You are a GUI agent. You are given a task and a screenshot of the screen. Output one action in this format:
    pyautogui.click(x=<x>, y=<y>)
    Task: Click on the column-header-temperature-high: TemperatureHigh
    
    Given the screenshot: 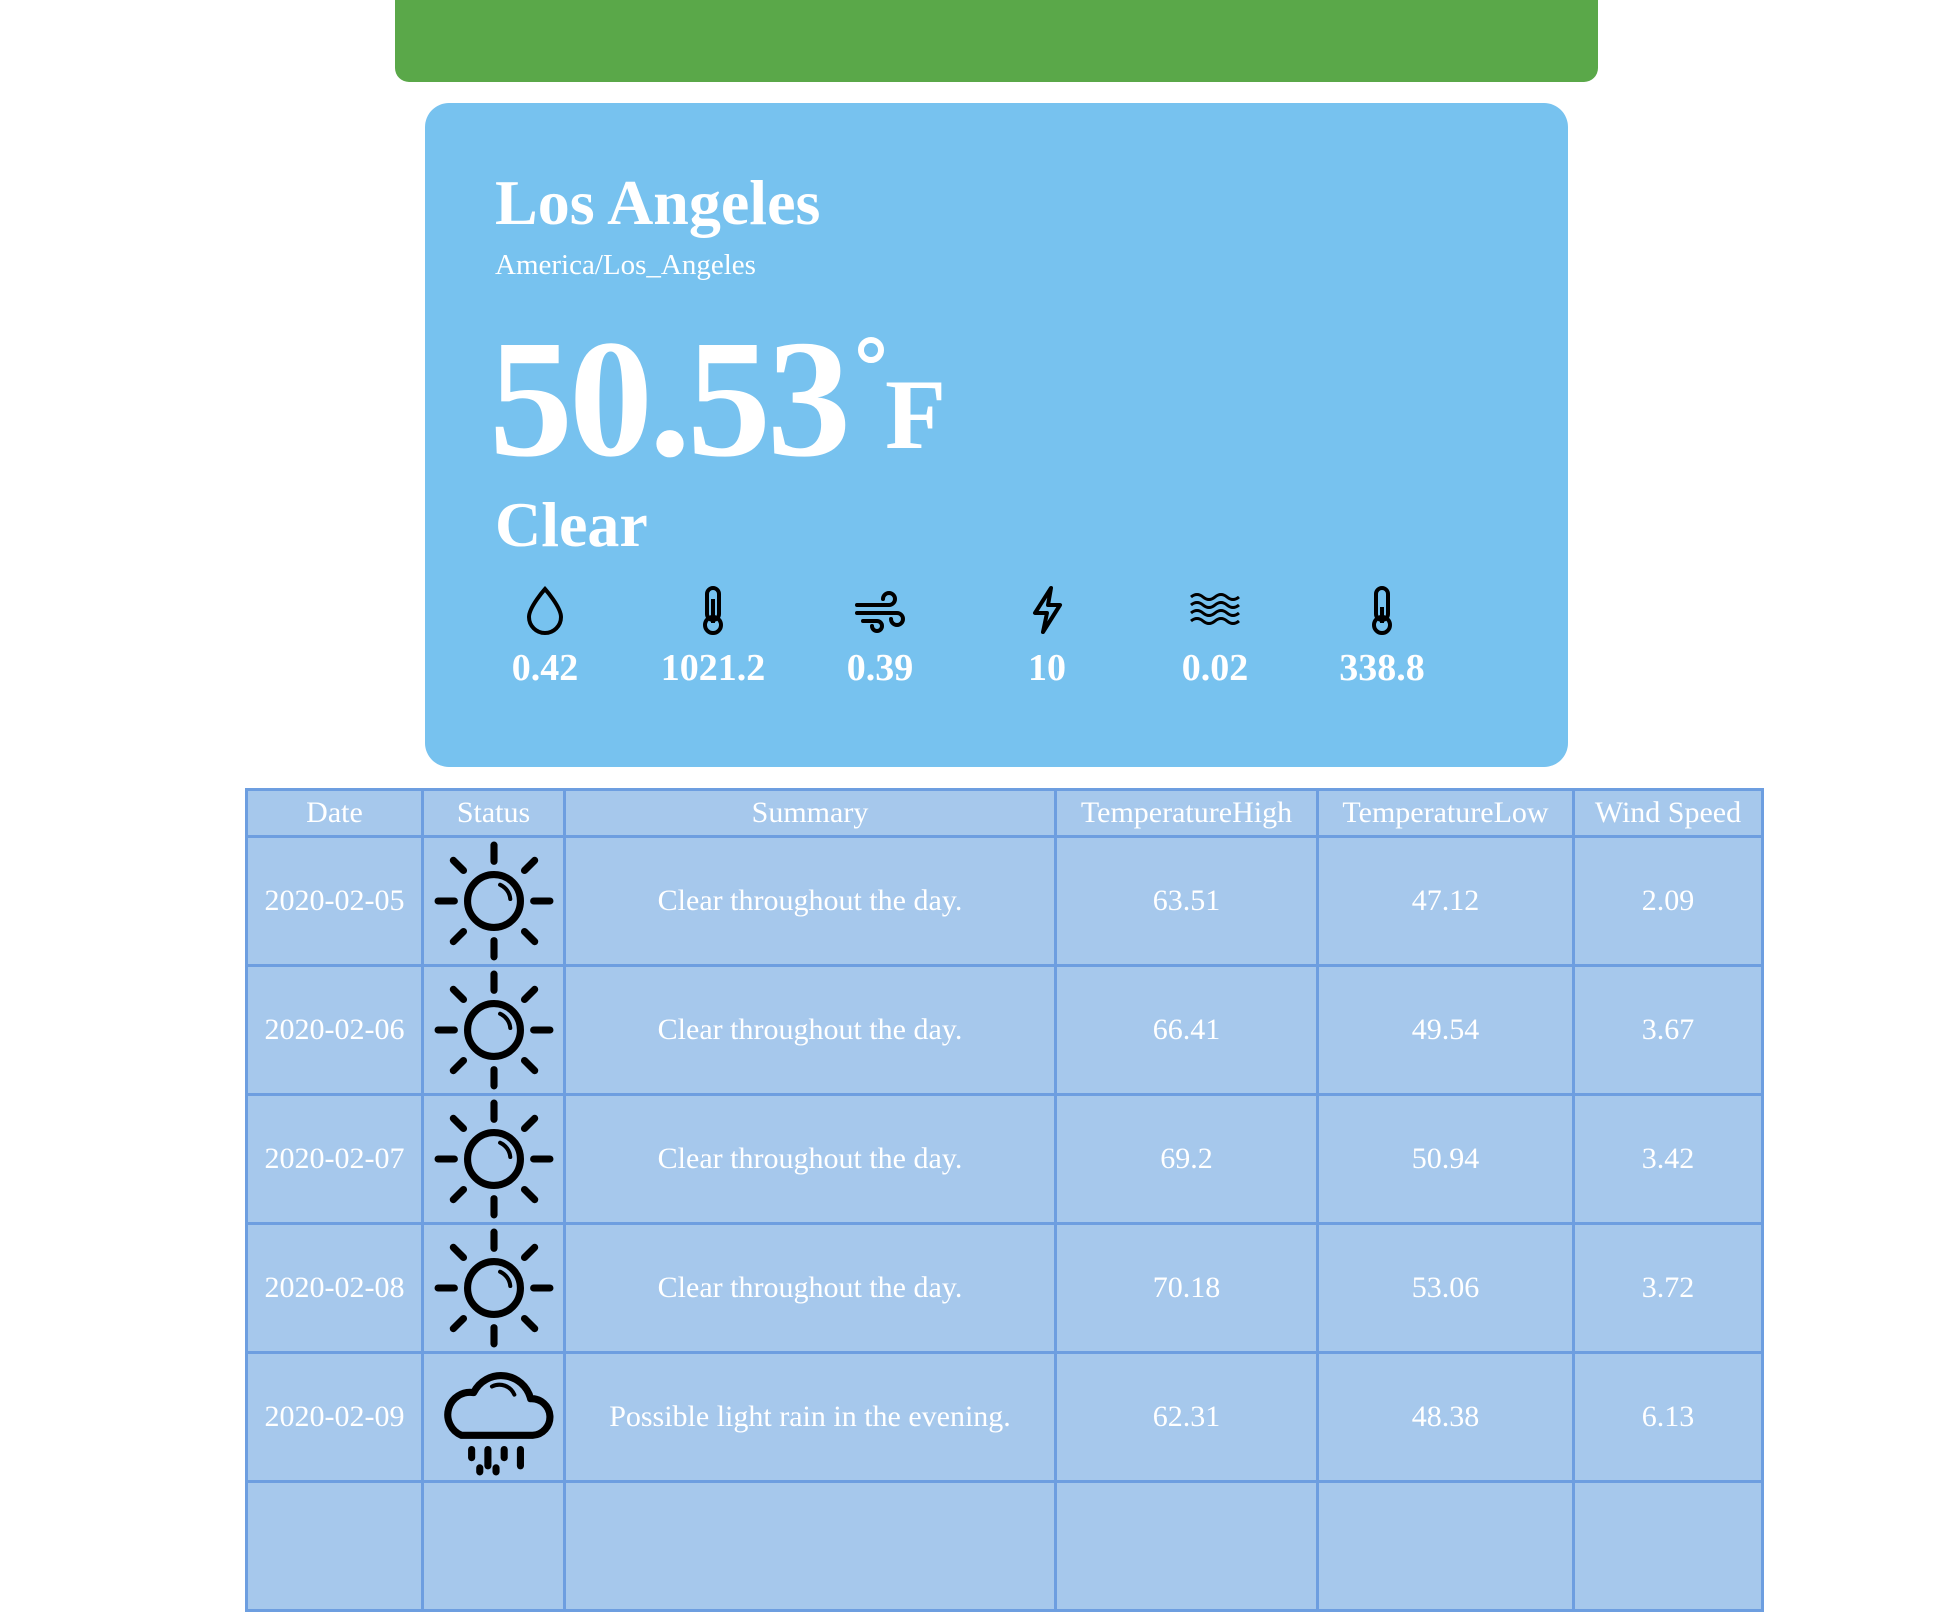 What is the action you would take?
    pyautogui.click(x=1186, y=813)
    